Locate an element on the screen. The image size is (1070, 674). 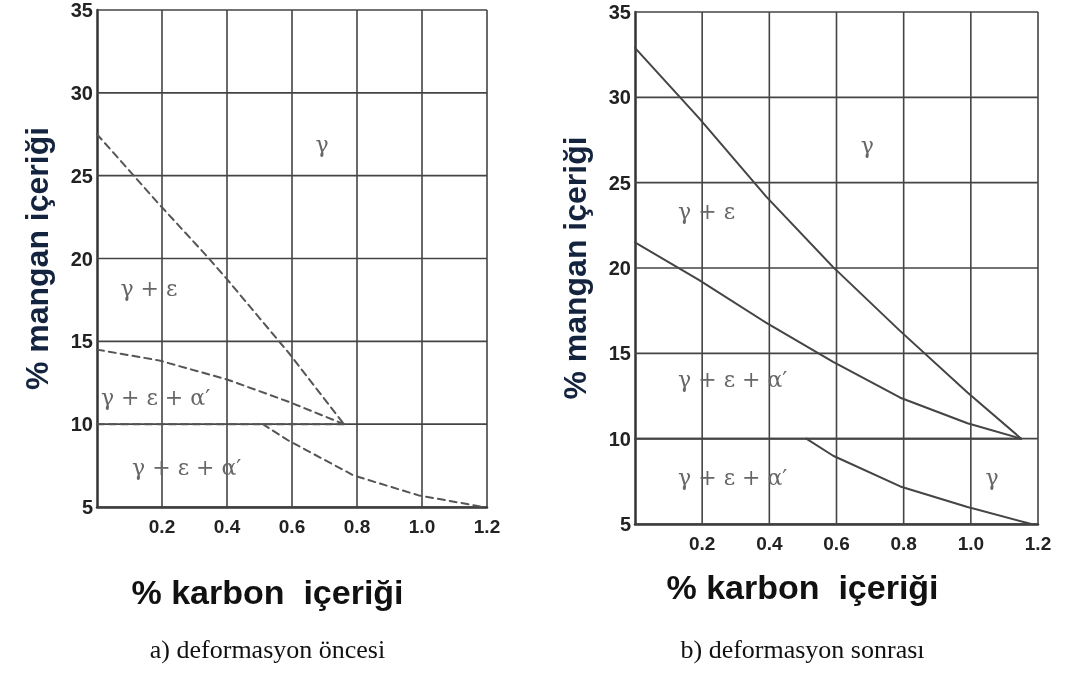
text: a) deformasyon öncesi is located at coordinates (267, 649).